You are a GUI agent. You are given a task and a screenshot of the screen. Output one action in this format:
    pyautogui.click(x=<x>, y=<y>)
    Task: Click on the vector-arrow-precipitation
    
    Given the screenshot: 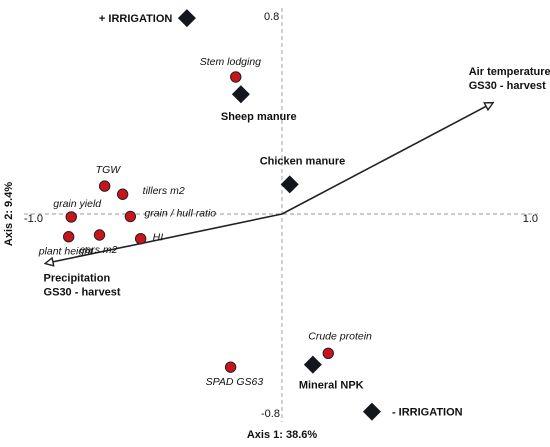 What is the action you would take?
    pyautogui.click(x=164, y=238)
    